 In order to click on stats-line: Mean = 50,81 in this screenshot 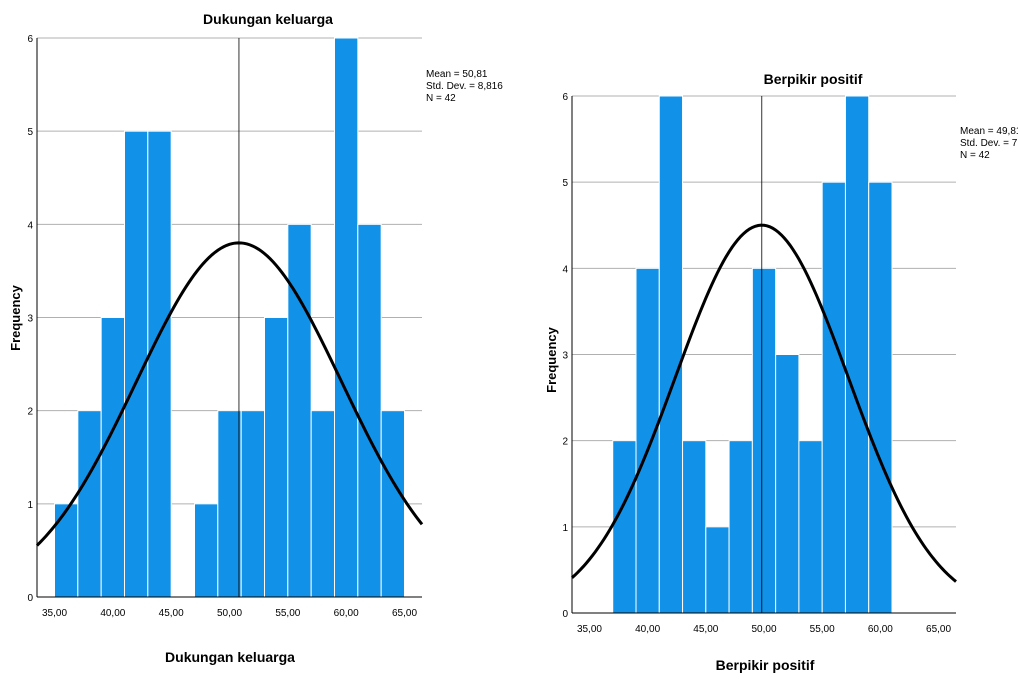, I will do `click(457, 74)`.